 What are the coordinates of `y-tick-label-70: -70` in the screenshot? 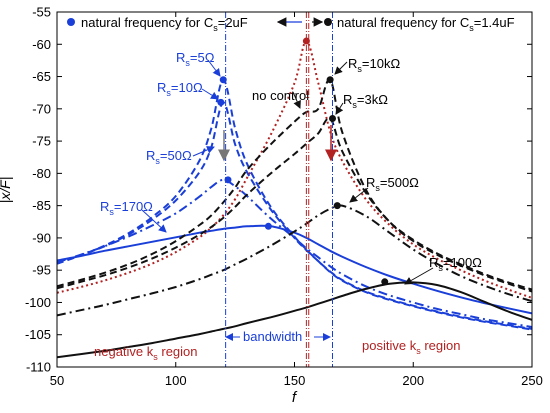 It's located at (41, 108).